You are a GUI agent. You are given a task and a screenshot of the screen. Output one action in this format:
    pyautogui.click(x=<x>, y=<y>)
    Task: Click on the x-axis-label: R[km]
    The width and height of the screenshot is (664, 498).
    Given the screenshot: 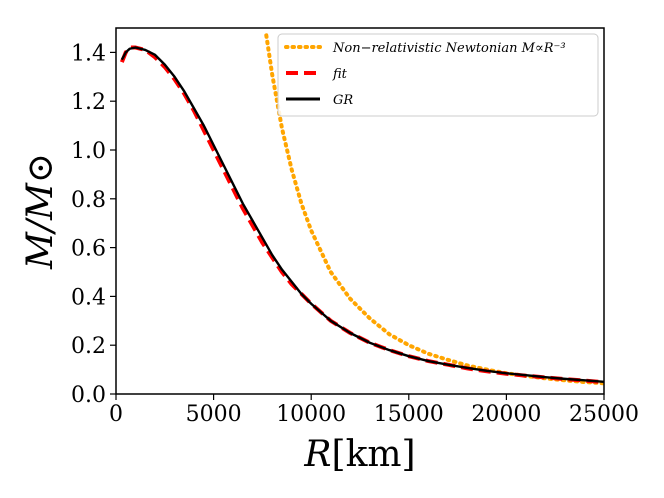 What is the action you would take?
    pyautogui.click(x=359, y=454)
    